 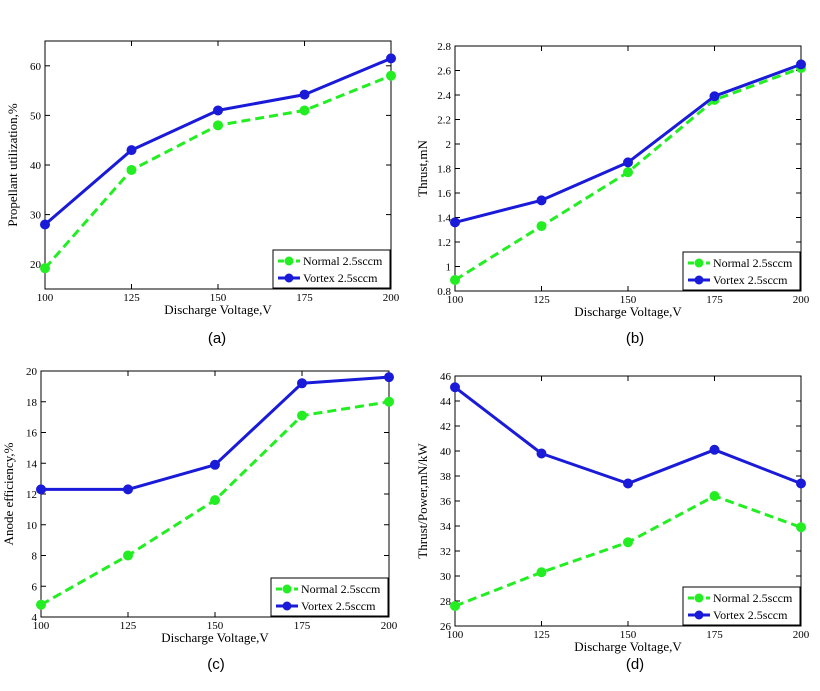 What do you see at coordinates (444, 243) in the screenshot?
I see `y-tick-label: 1.2` at bounding box center [444, 243].